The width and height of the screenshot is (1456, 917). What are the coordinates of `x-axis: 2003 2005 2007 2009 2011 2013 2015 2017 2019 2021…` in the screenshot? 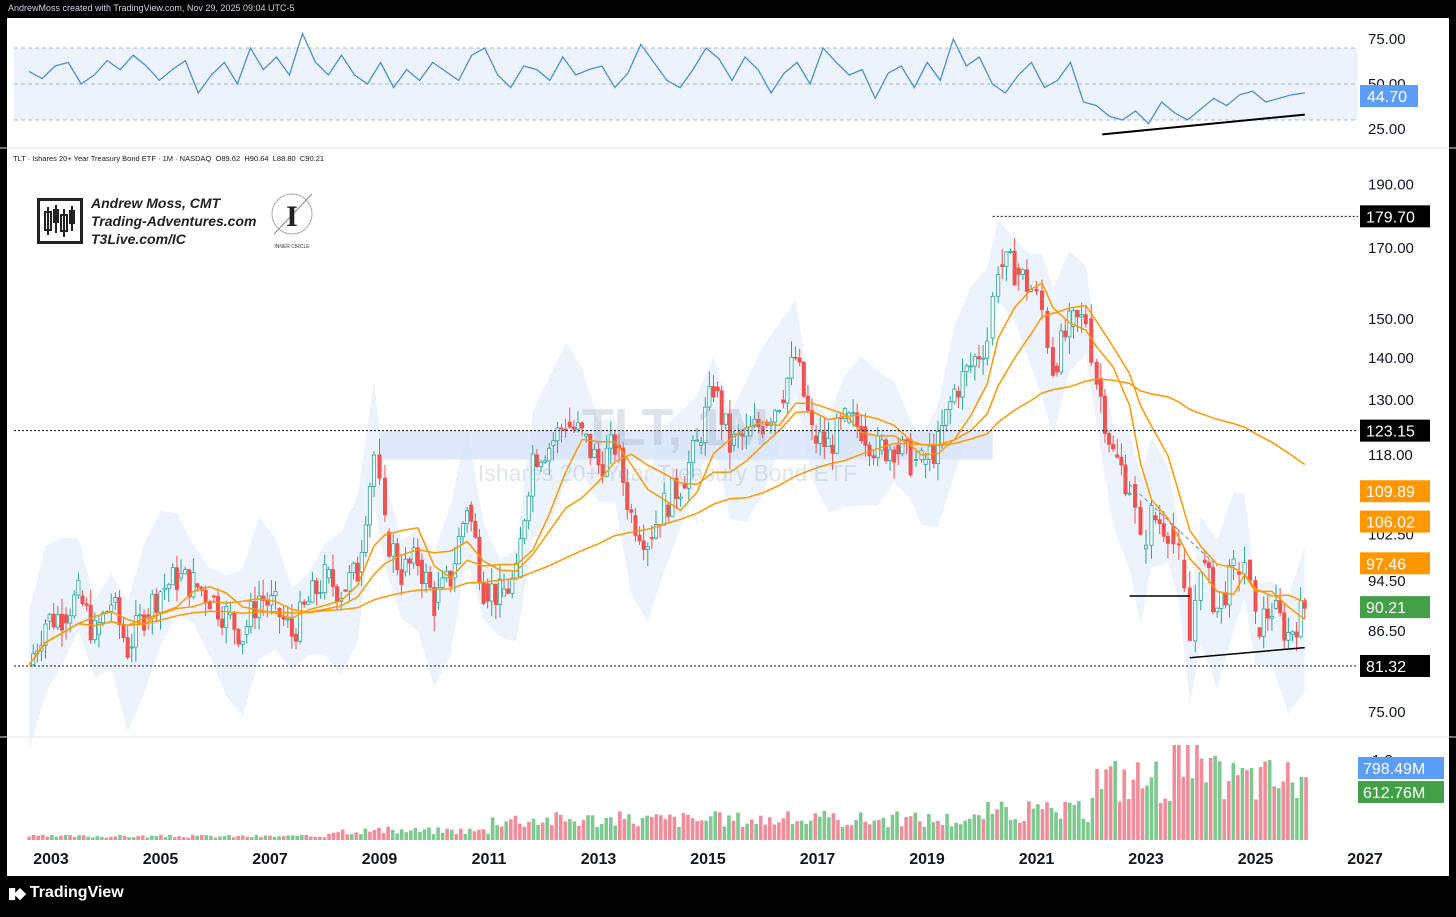 It's located at (708, 859).